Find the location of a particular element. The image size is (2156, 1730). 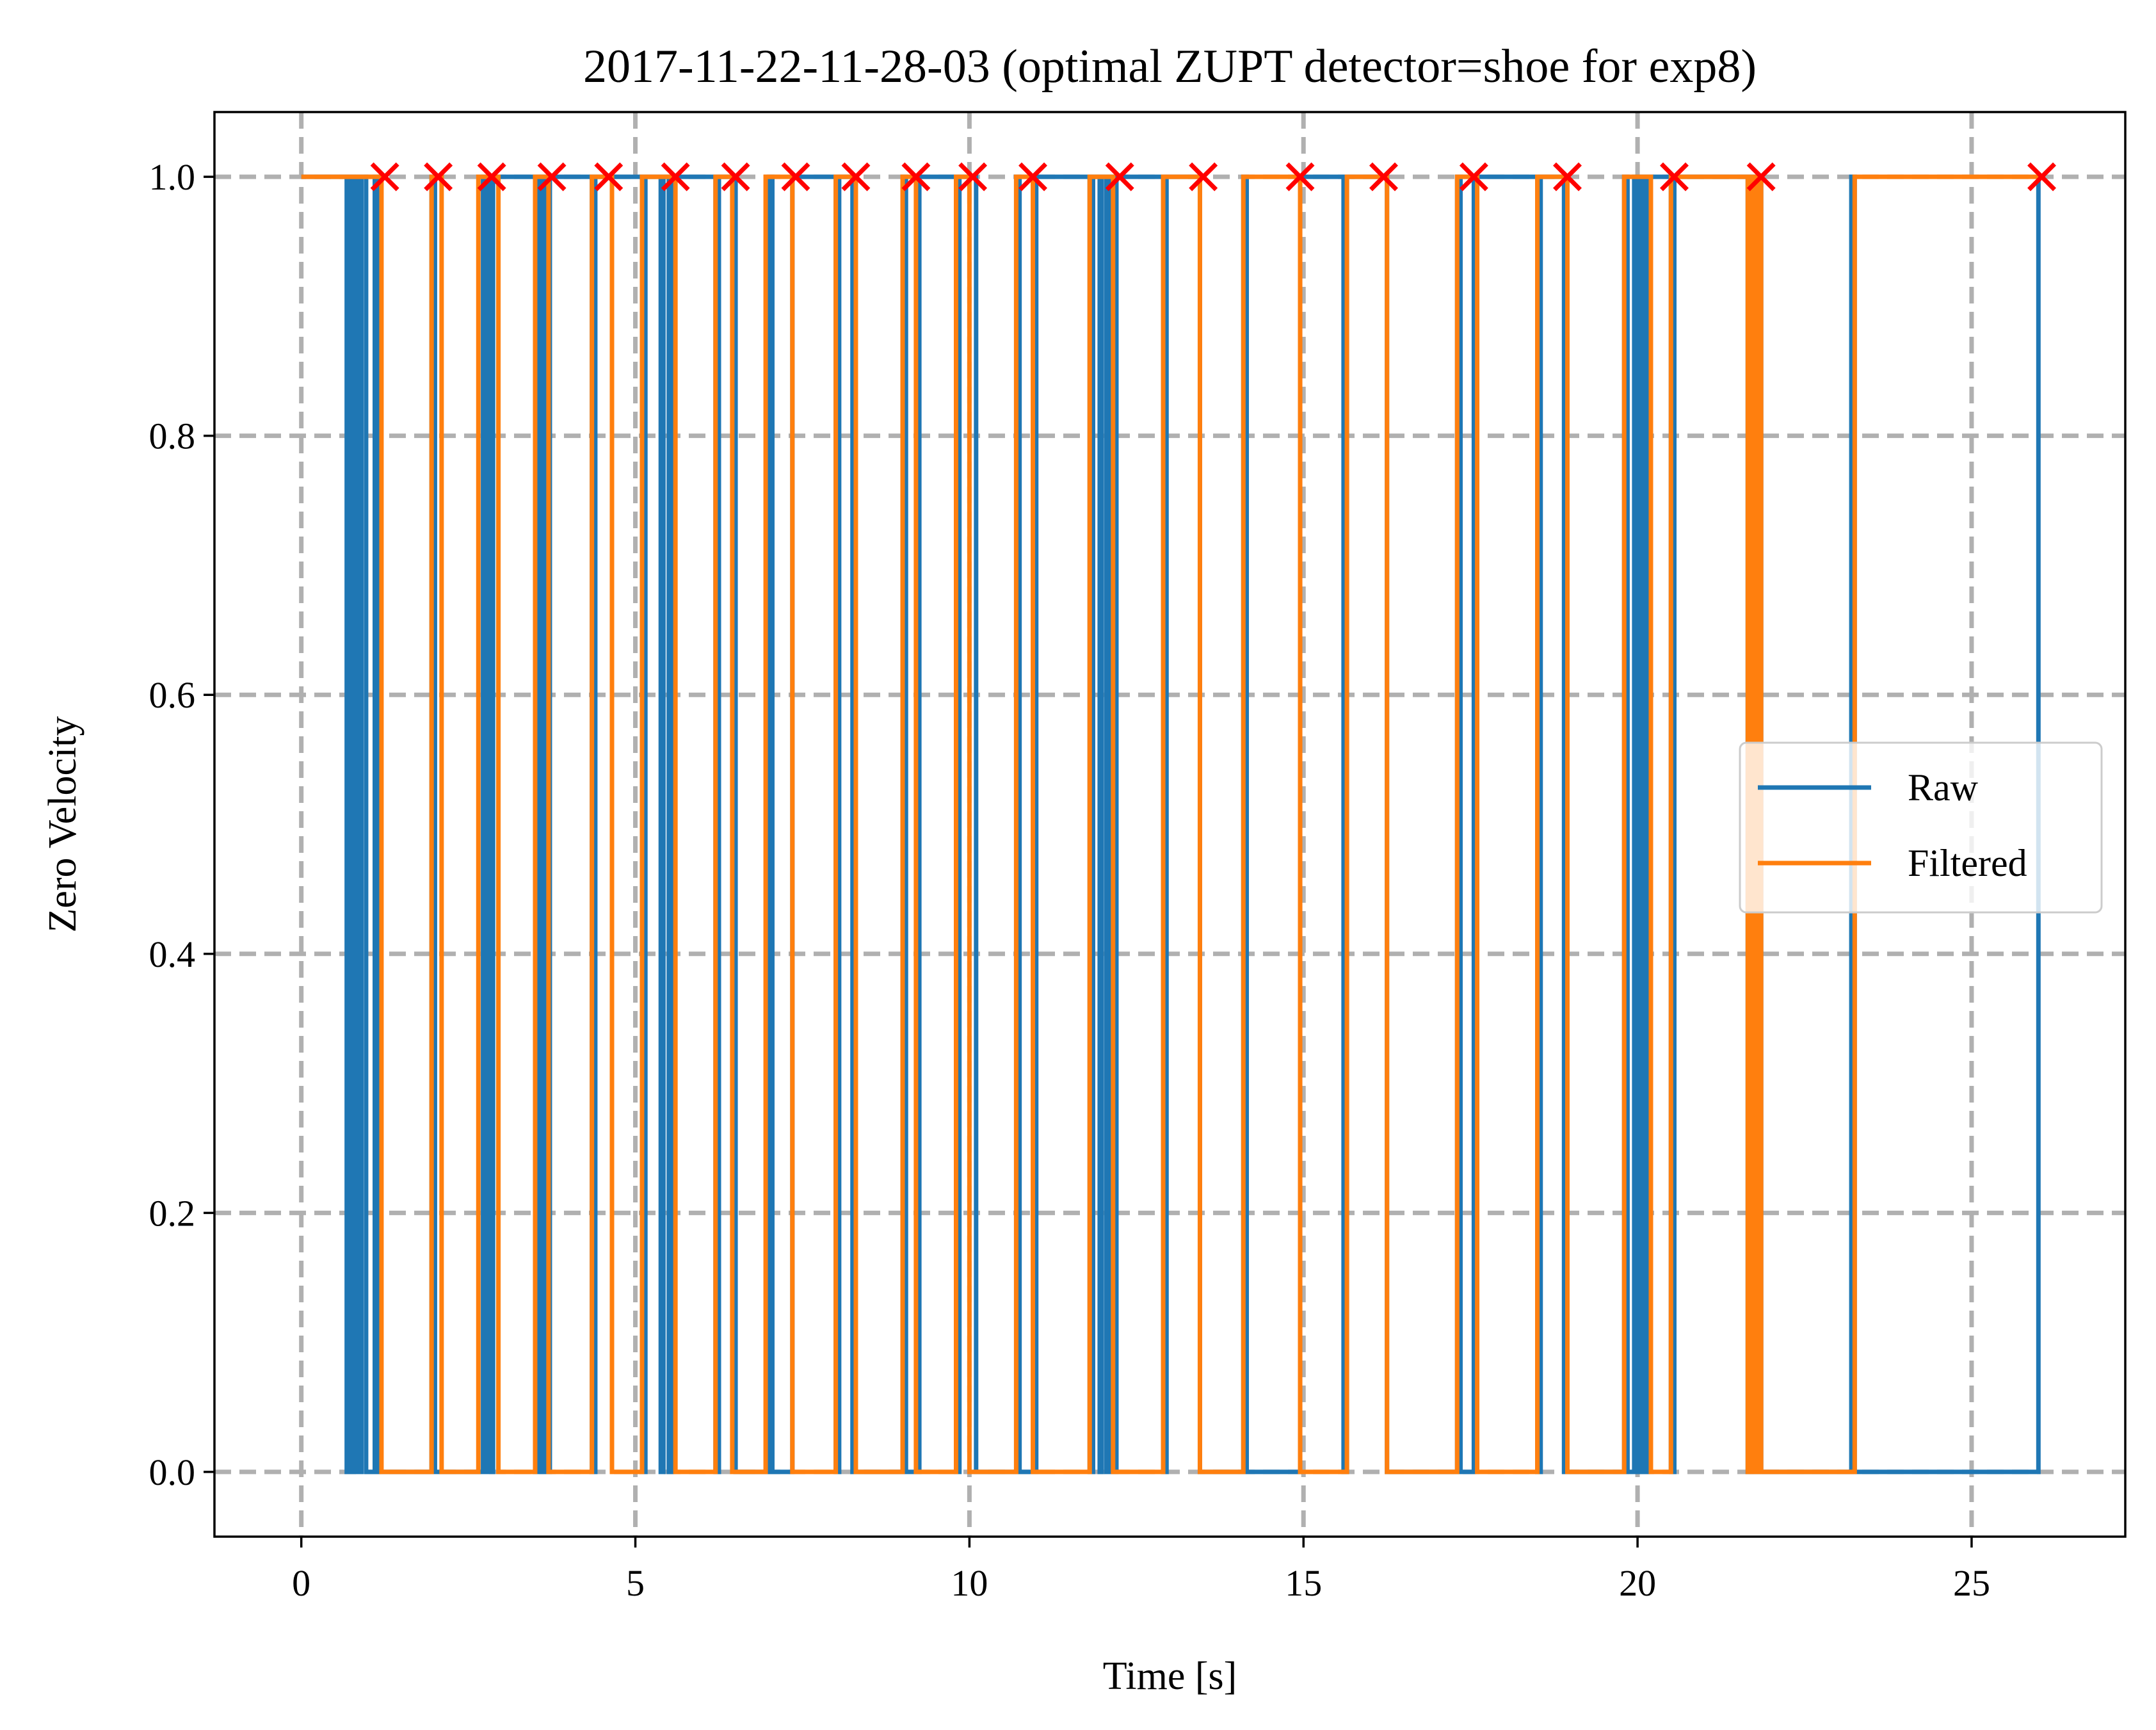

legend-box is located at coordinates (1921, 827).